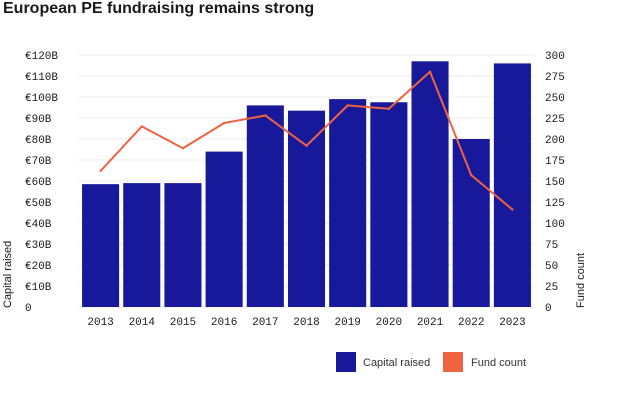  I want to click on right-tick-label: 75, so click(551, 246).